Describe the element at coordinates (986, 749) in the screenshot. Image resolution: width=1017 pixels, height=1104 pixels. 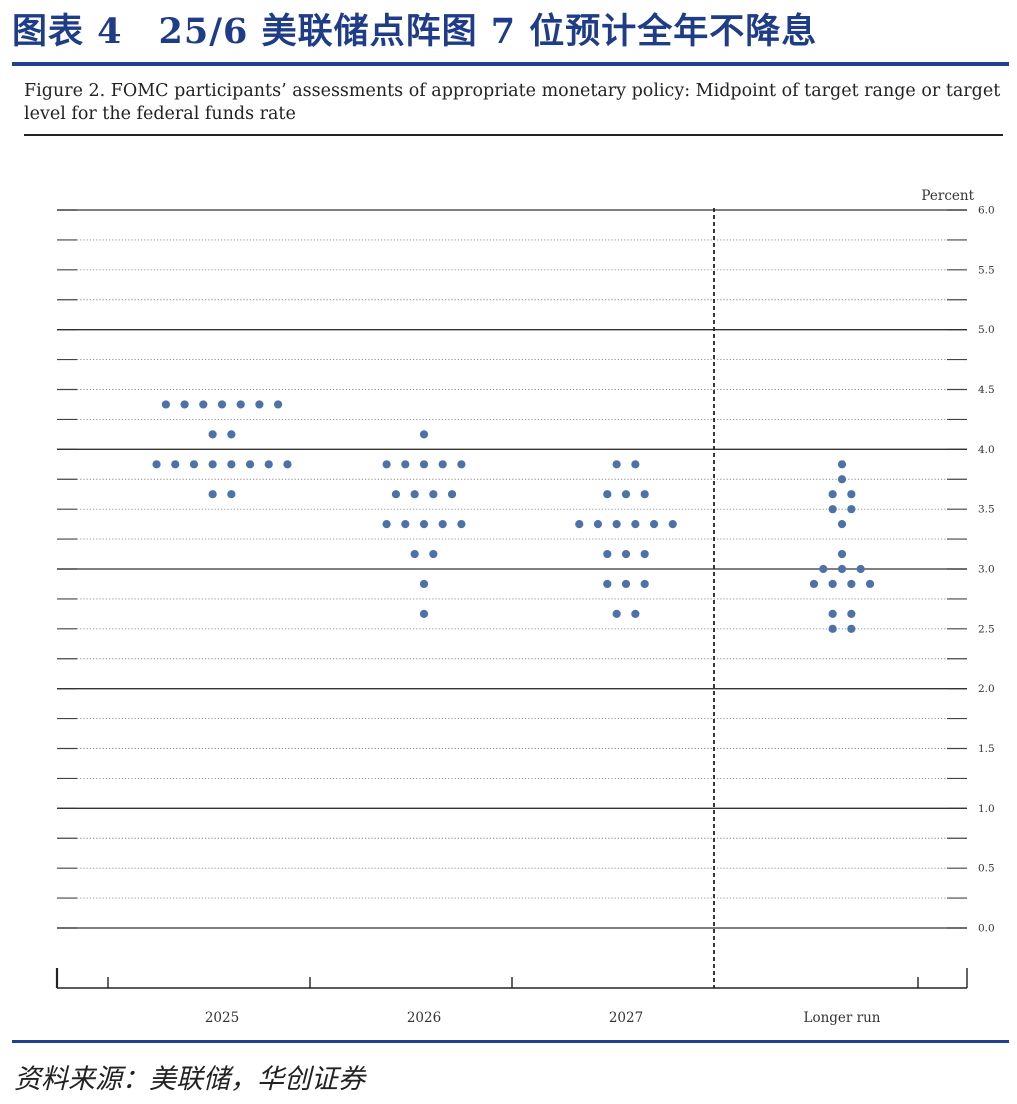
I see `y-tick-label: 1.5` at that location.